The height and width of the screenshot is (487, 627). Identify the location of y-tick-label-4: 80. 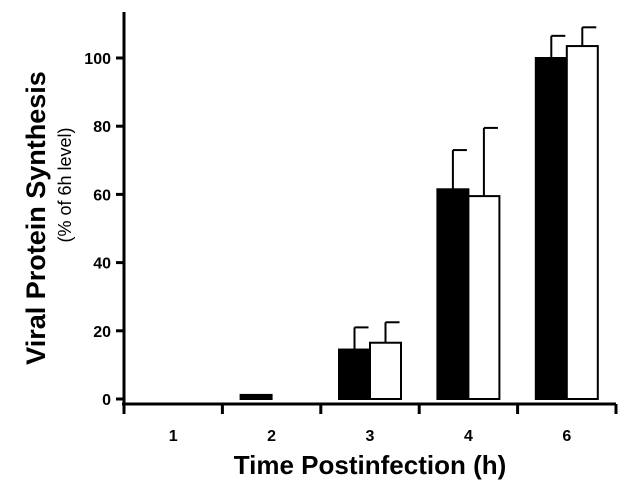
(102, 127).